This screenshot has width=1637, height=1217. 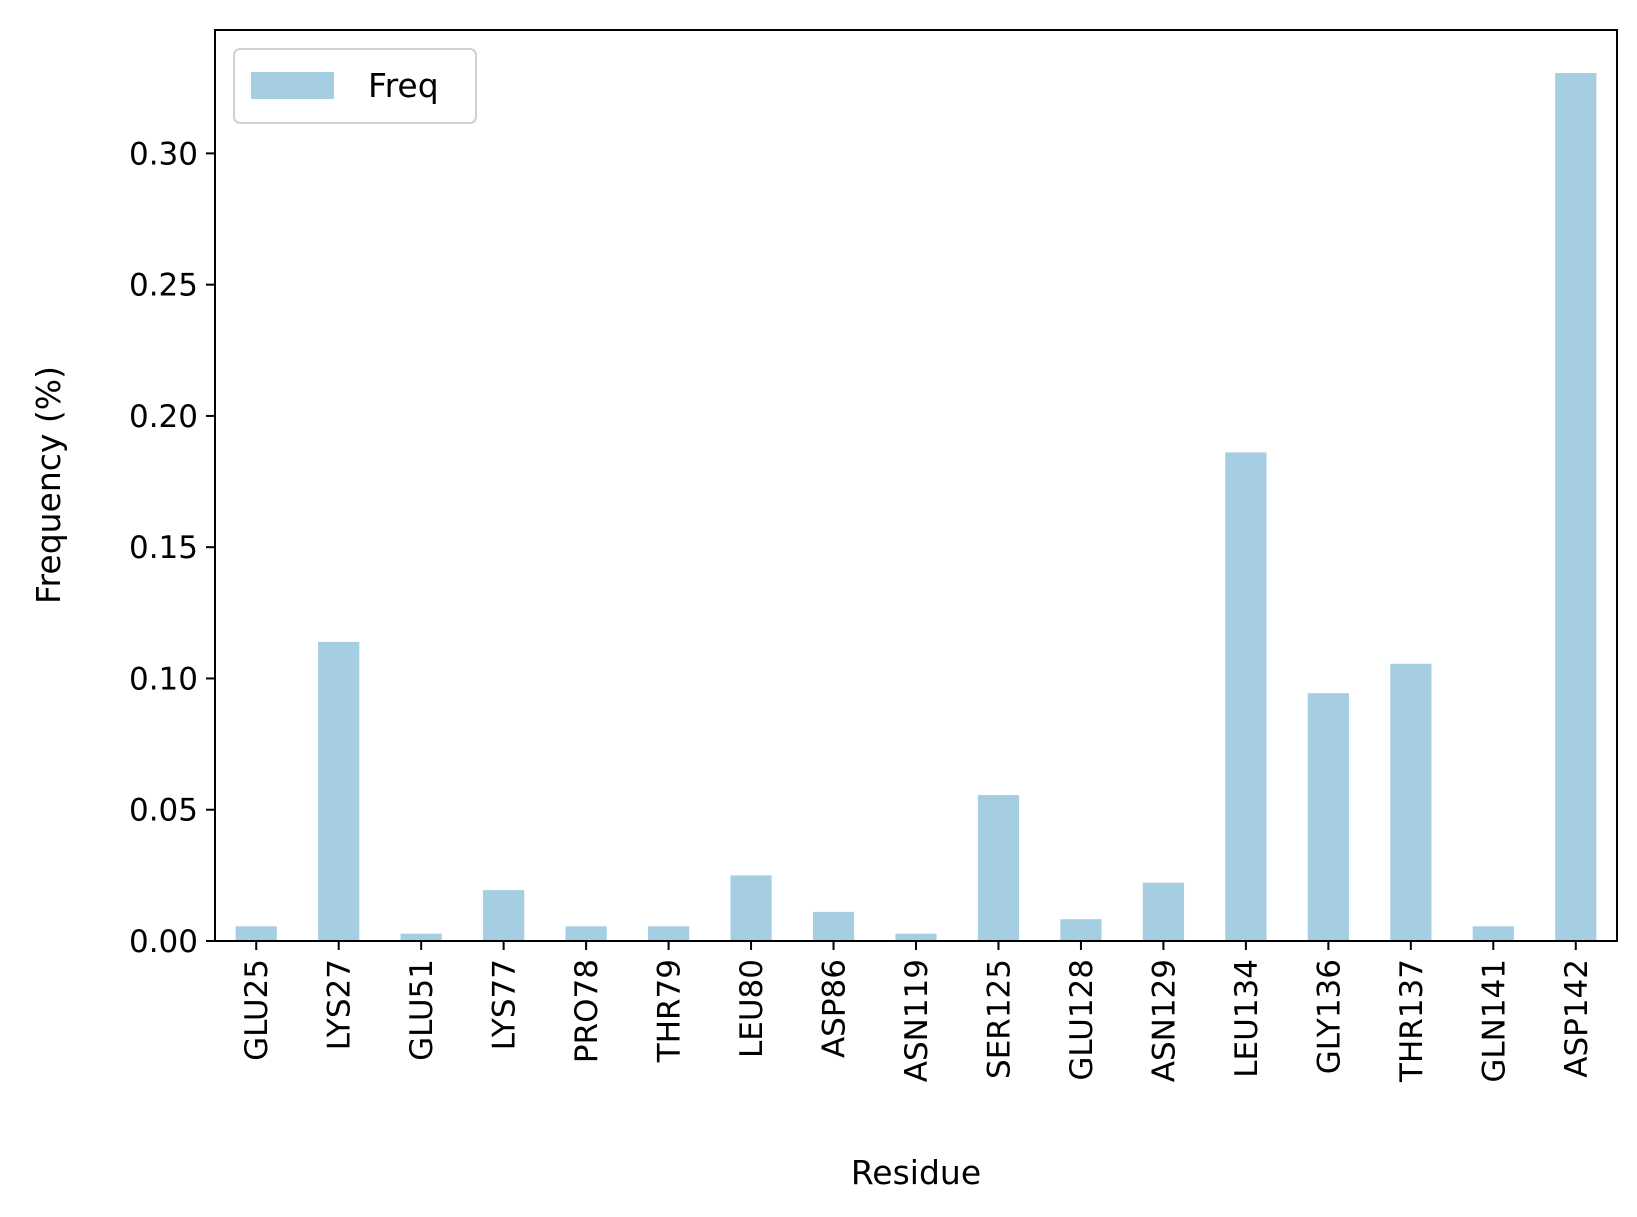 I want to click on x-tick-label: LEU134, so click(x=1247, y=1018).